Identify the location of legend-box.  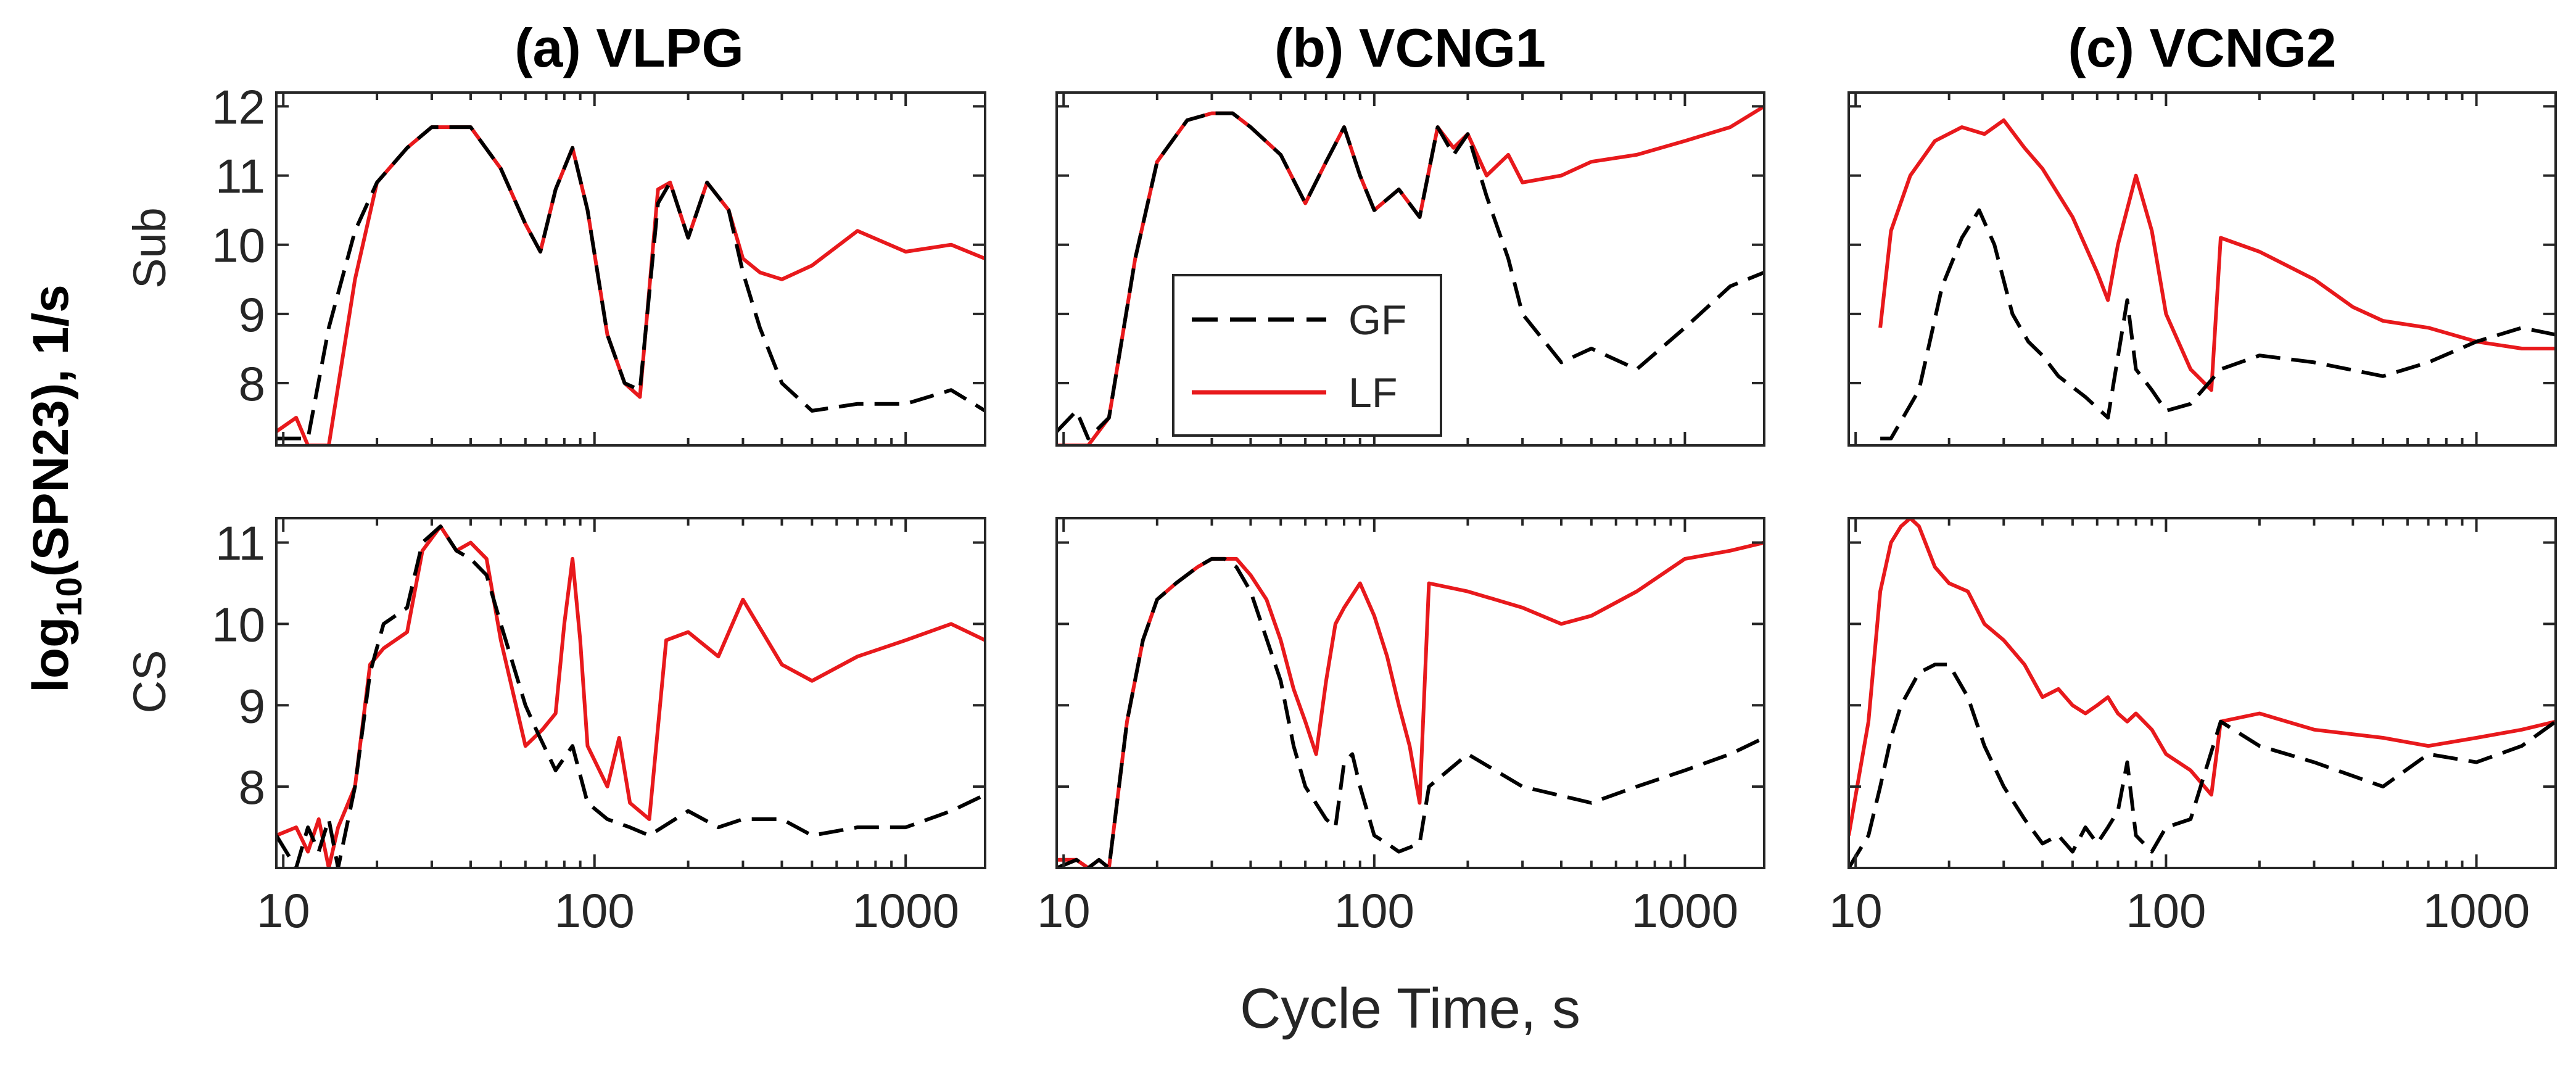
(1307, 355).